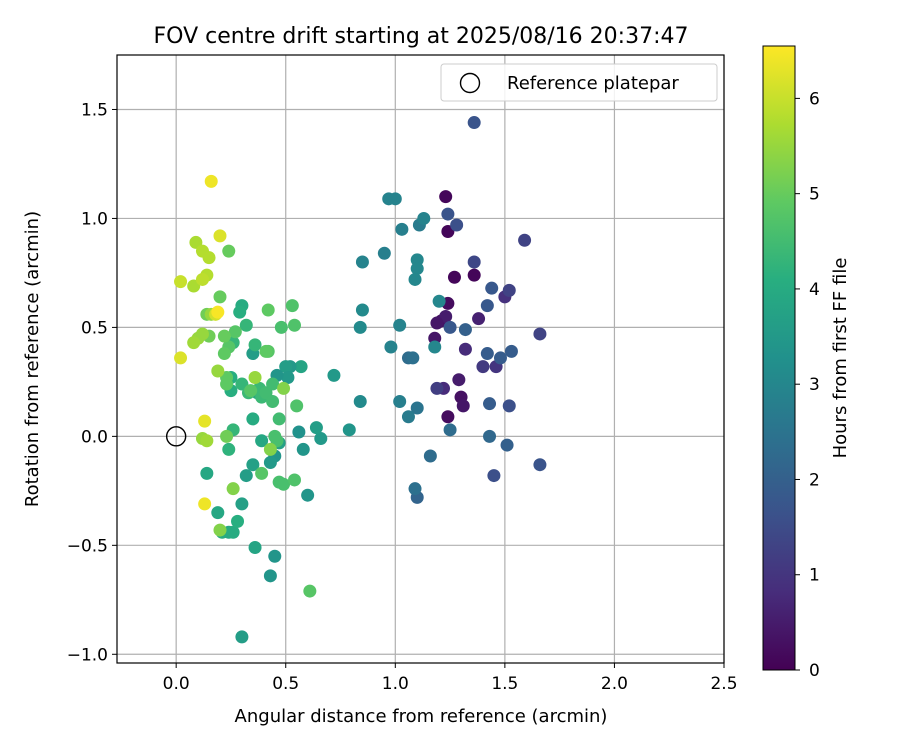 Image resolution: width=900 pixels, height=754 pixels. I want to click on legend-box, so click(579, 82).